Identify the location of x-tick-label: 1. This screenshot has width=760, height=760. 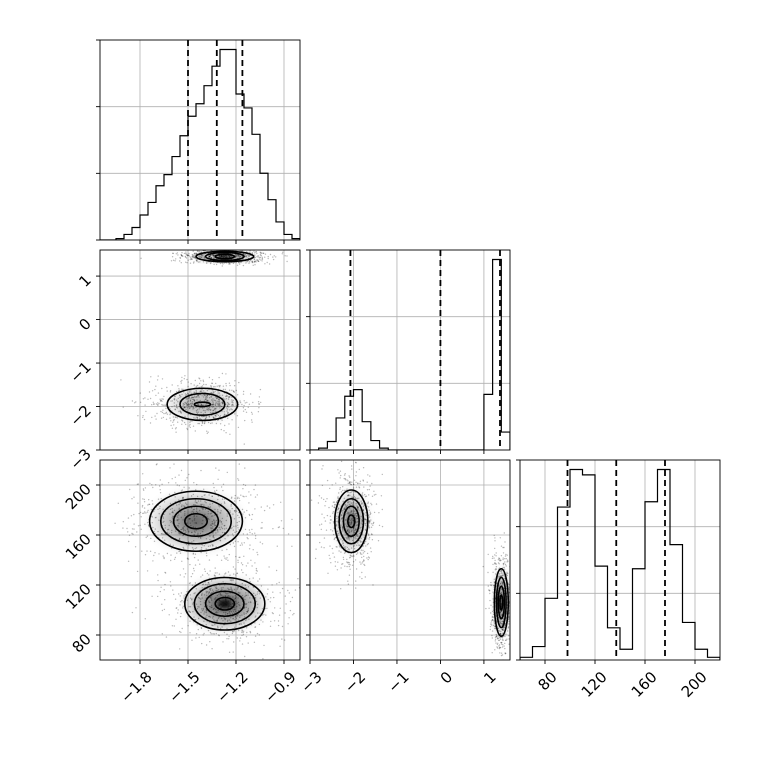
(489, 677).